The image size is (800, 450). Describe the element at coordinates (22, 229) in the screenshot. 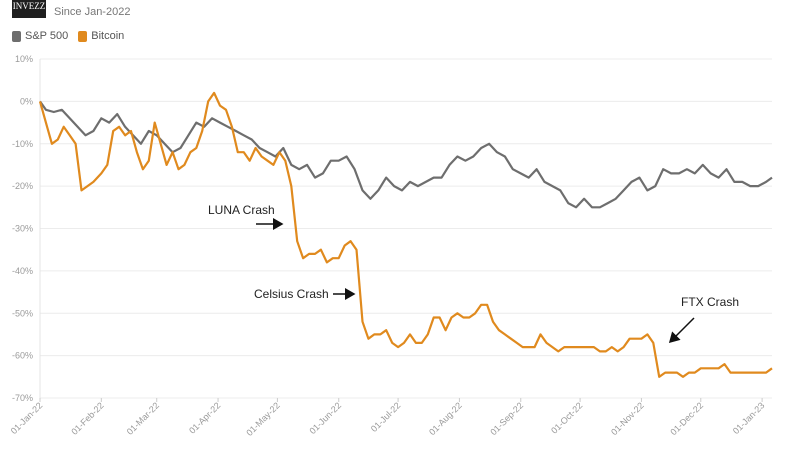

I see `y-tick-label: -30%` at that location.